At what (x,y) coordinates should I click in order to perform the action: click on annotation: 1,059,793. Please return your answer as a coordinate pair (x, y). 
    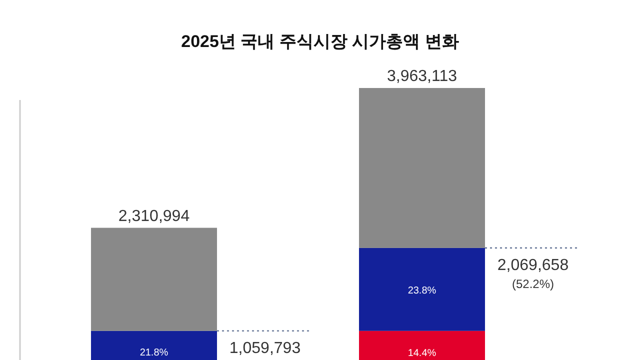
    Looking at the image, I should click on (265, 348).